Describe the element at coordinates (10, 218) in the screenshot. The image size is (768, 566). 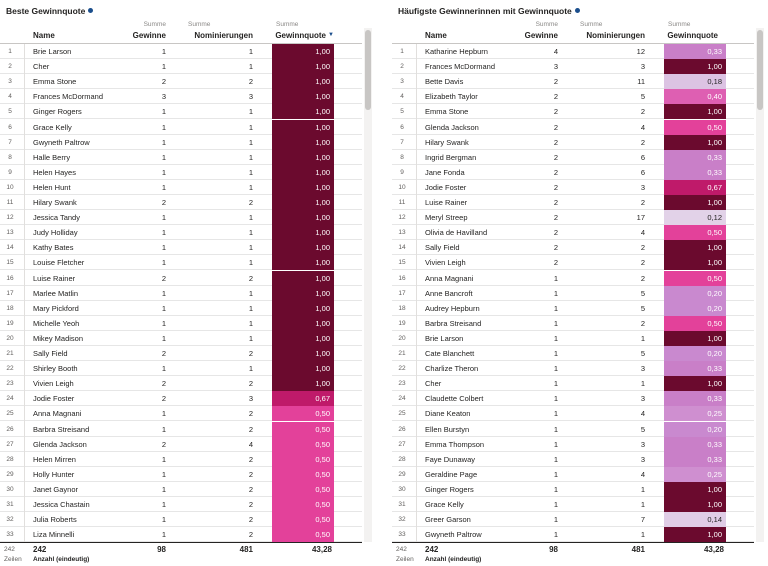
I see `row-index: 12` at that location.